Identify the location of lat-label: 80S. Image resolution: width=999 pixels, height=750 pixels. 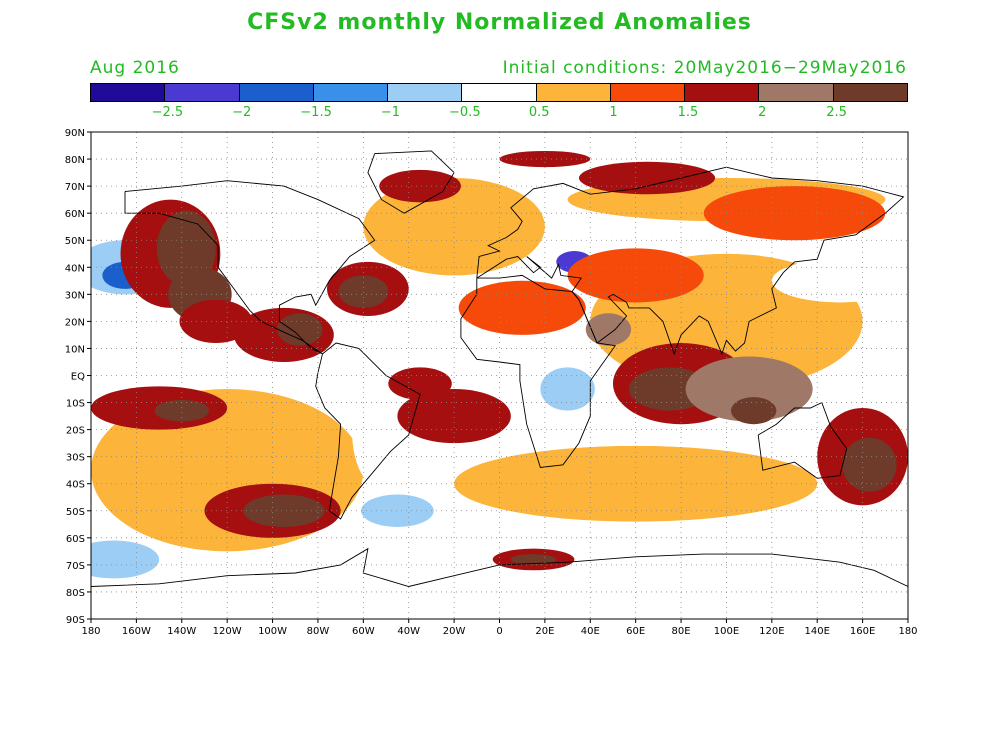
(75, 593).